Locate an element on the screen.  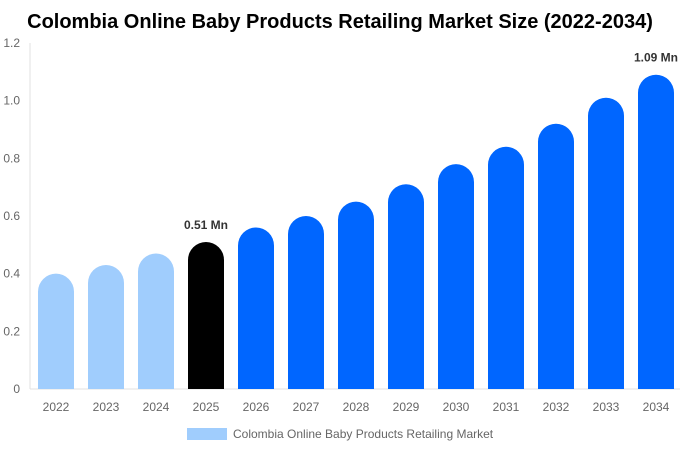
y-tick-label: 1.0 is located at coordinates (11, 101).